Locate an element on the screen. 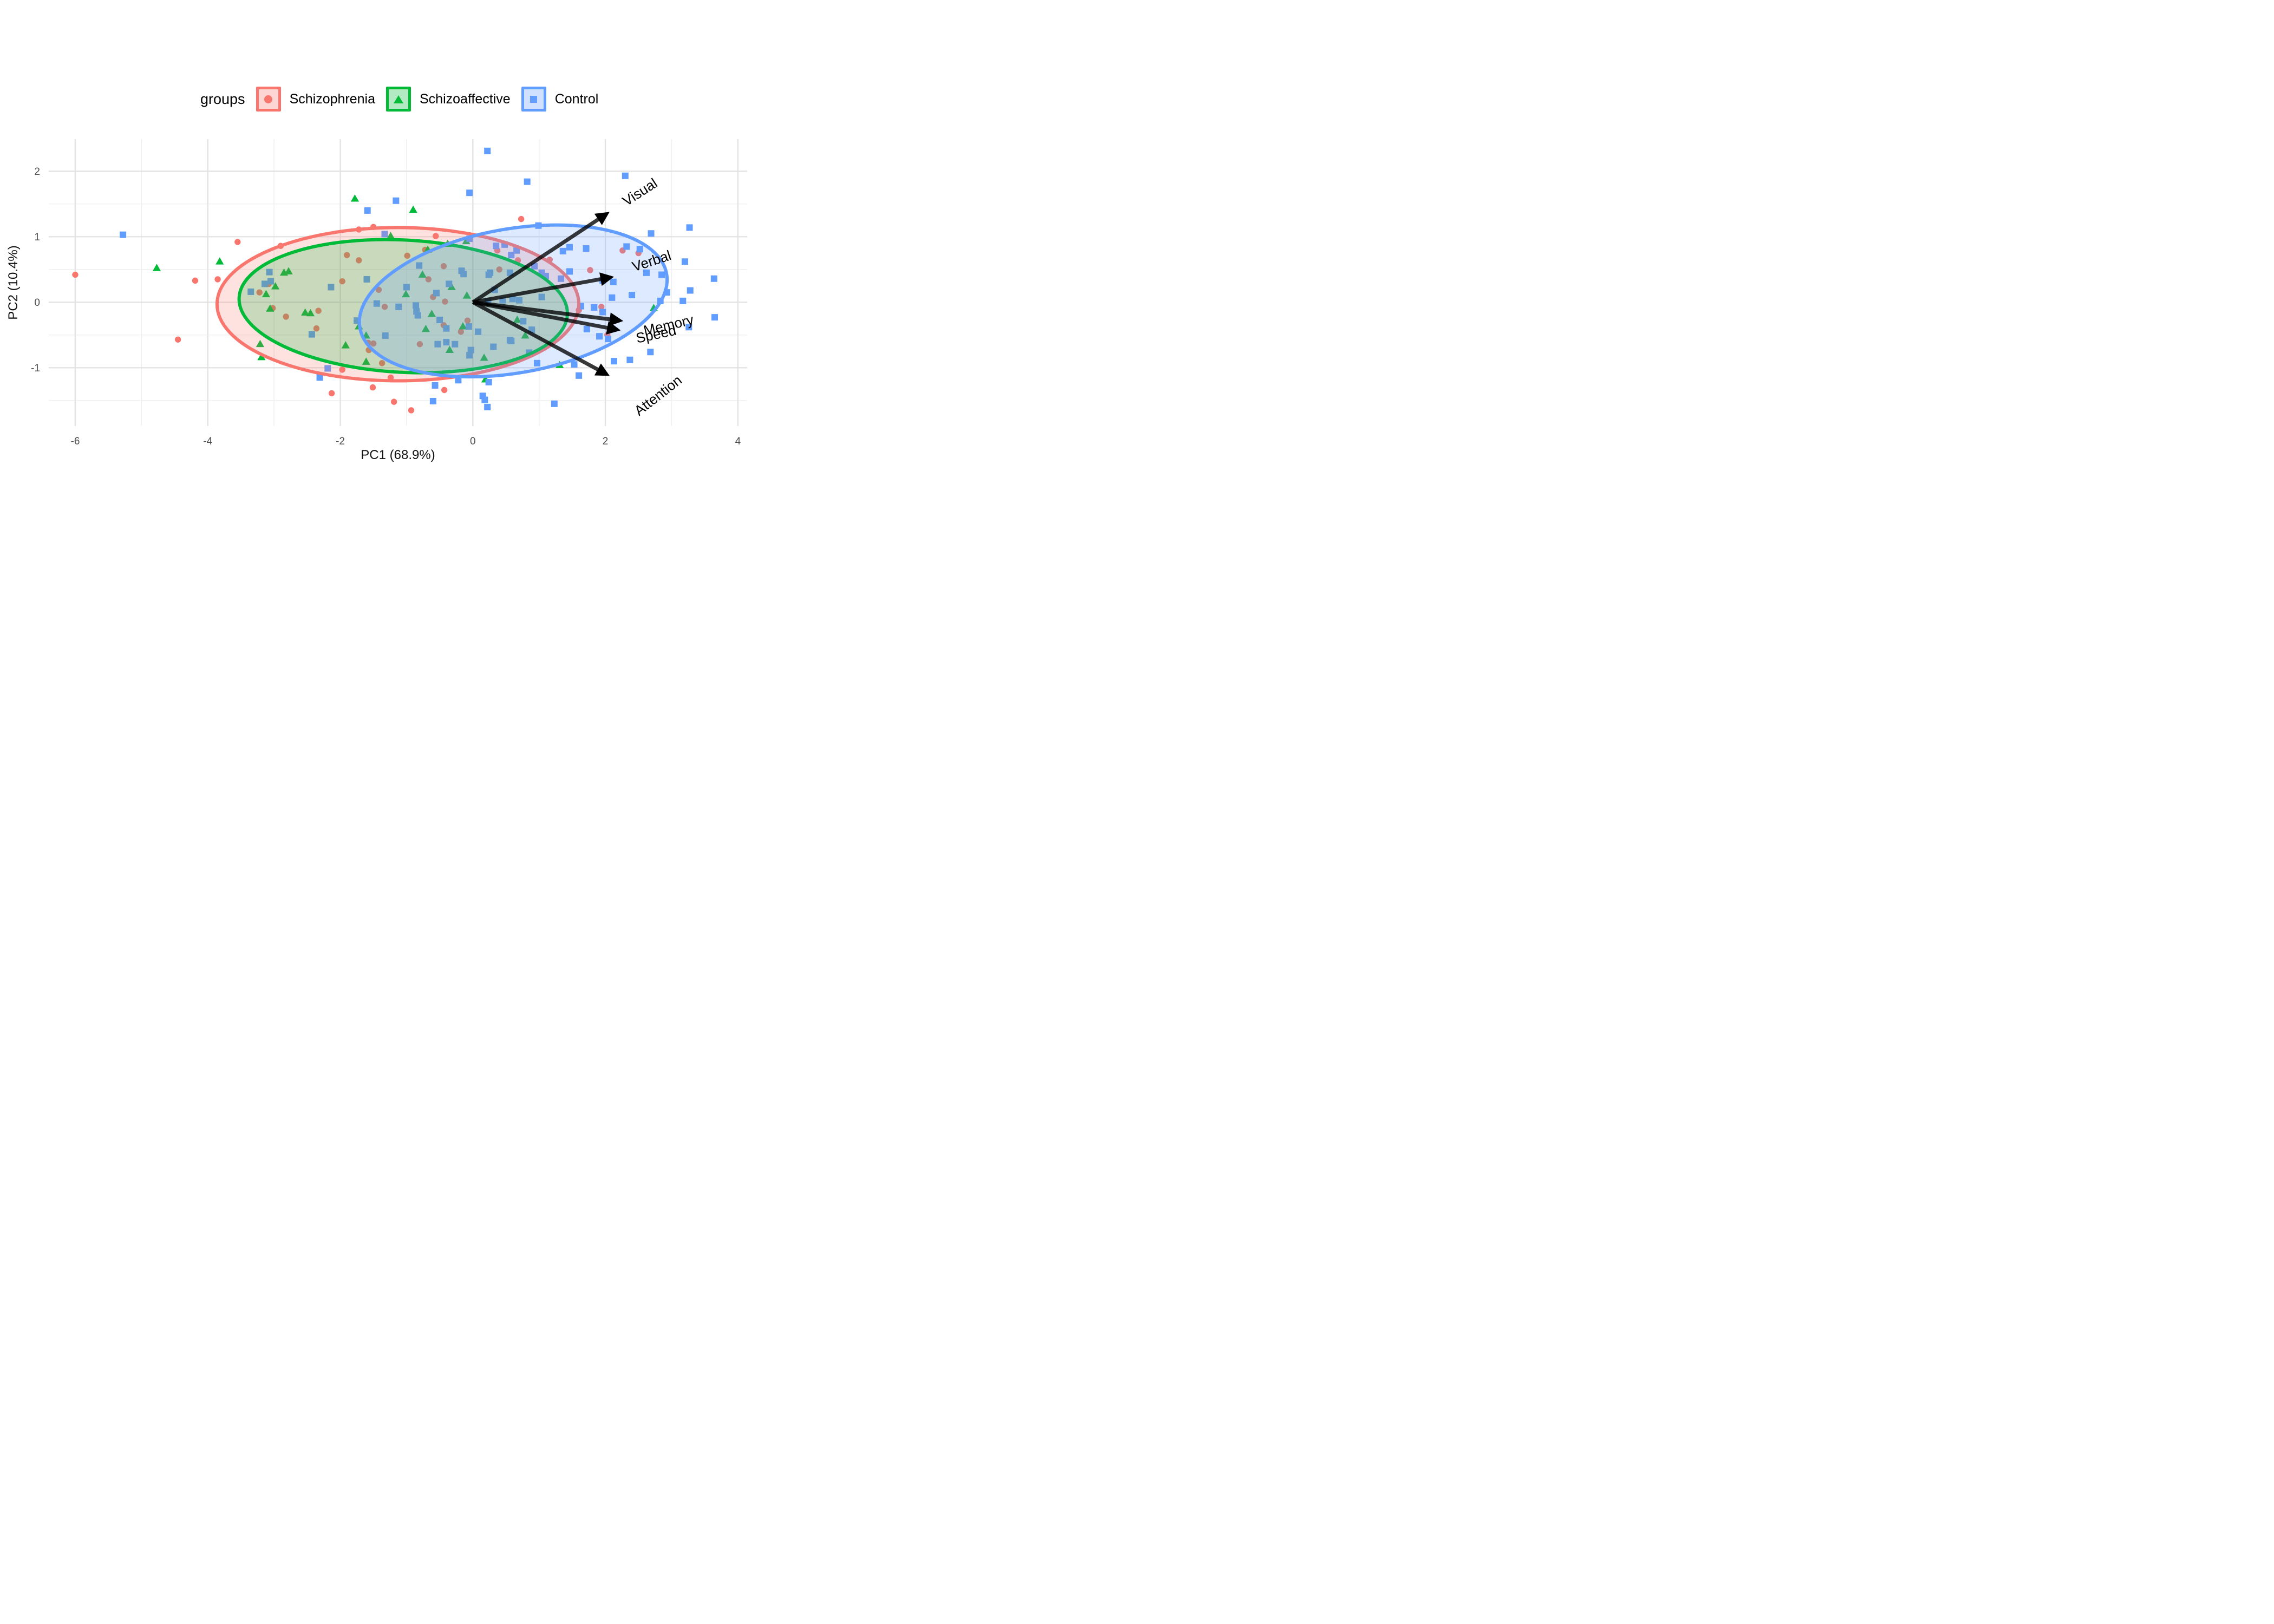  legend-label-schizoaffective: Schizoaffective is located at coordinates (466, 99).